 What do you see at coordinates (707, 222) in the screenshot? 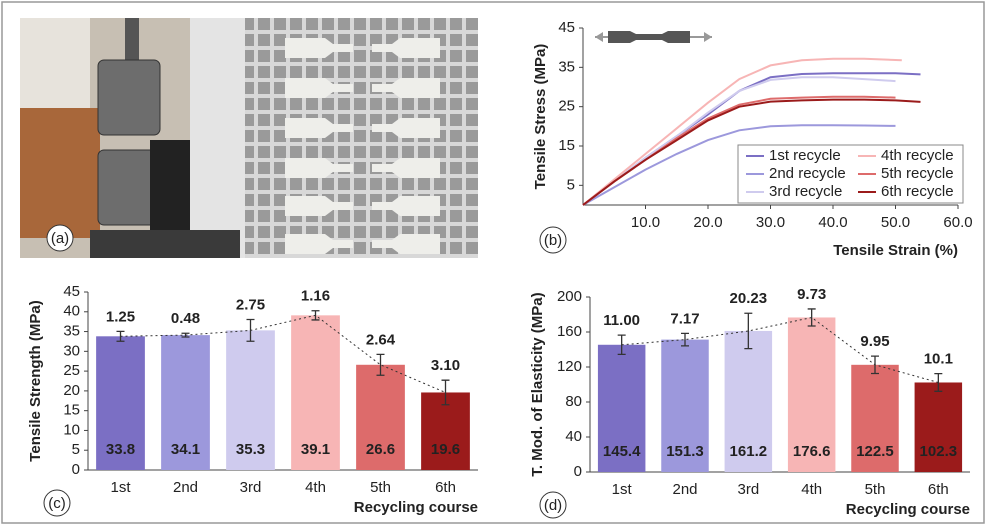
I see `x-tick-label: 20.0` at bounding box center [707, 222].